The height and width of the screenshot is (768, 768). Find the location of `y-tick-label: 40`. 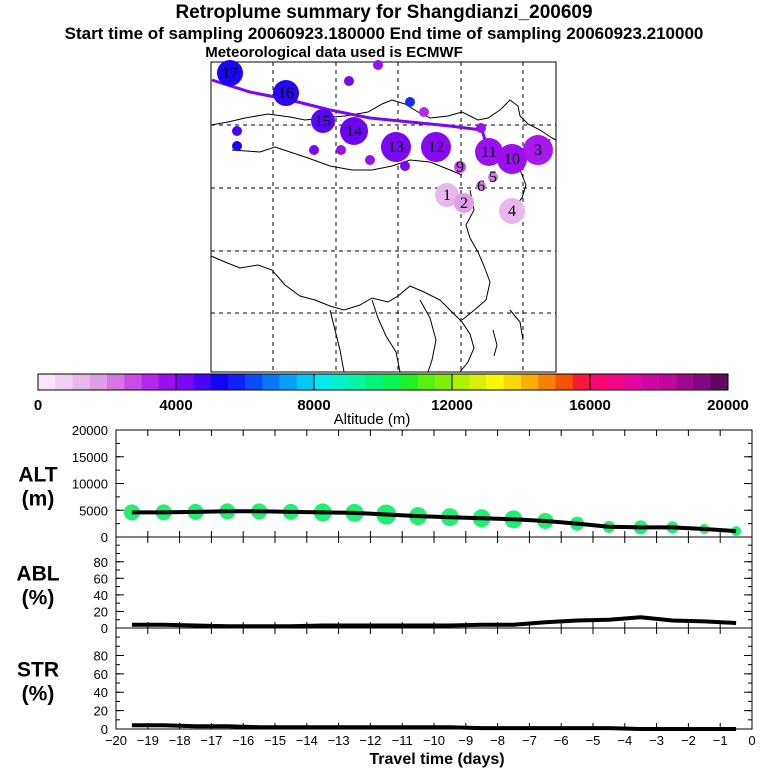

y-tick-label: 40 is located at coordinates (101, 595).